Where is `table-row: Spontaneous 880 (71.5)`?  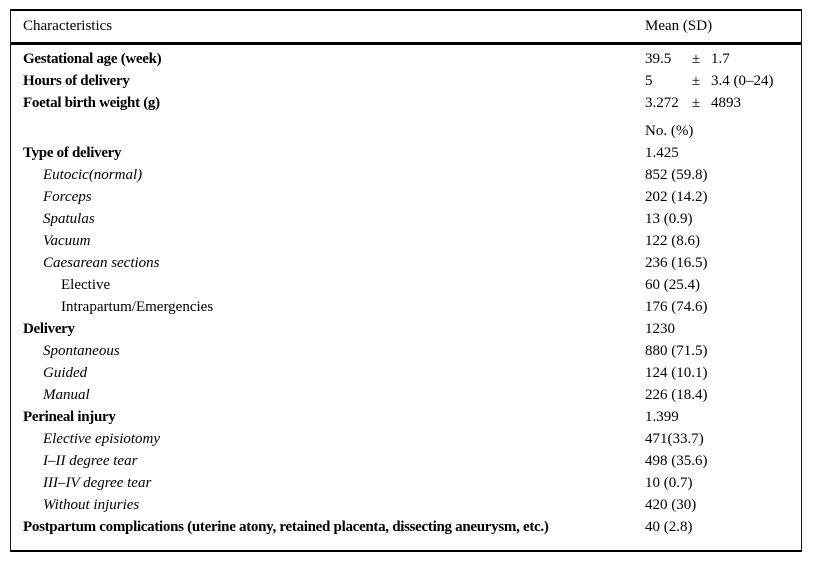
table-row: Spontaneous 880 (71.5) is located at coordinates (406, 351).